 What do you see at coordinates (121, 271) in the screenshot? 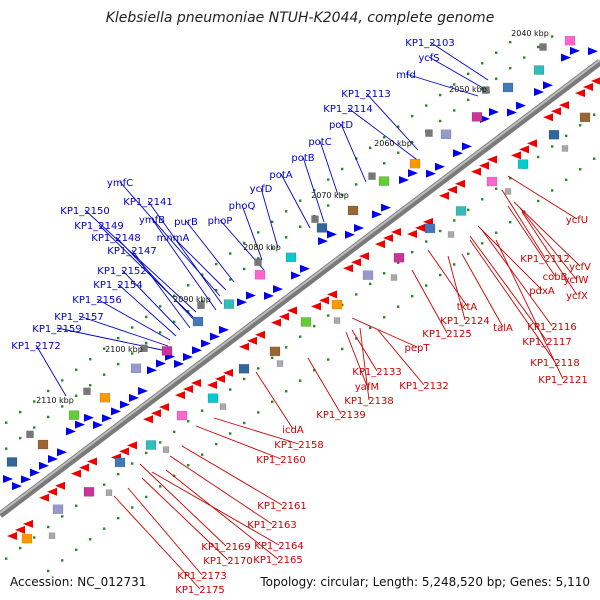
I see `gene-label: KP1_2152` at bounding box center [121, 271].